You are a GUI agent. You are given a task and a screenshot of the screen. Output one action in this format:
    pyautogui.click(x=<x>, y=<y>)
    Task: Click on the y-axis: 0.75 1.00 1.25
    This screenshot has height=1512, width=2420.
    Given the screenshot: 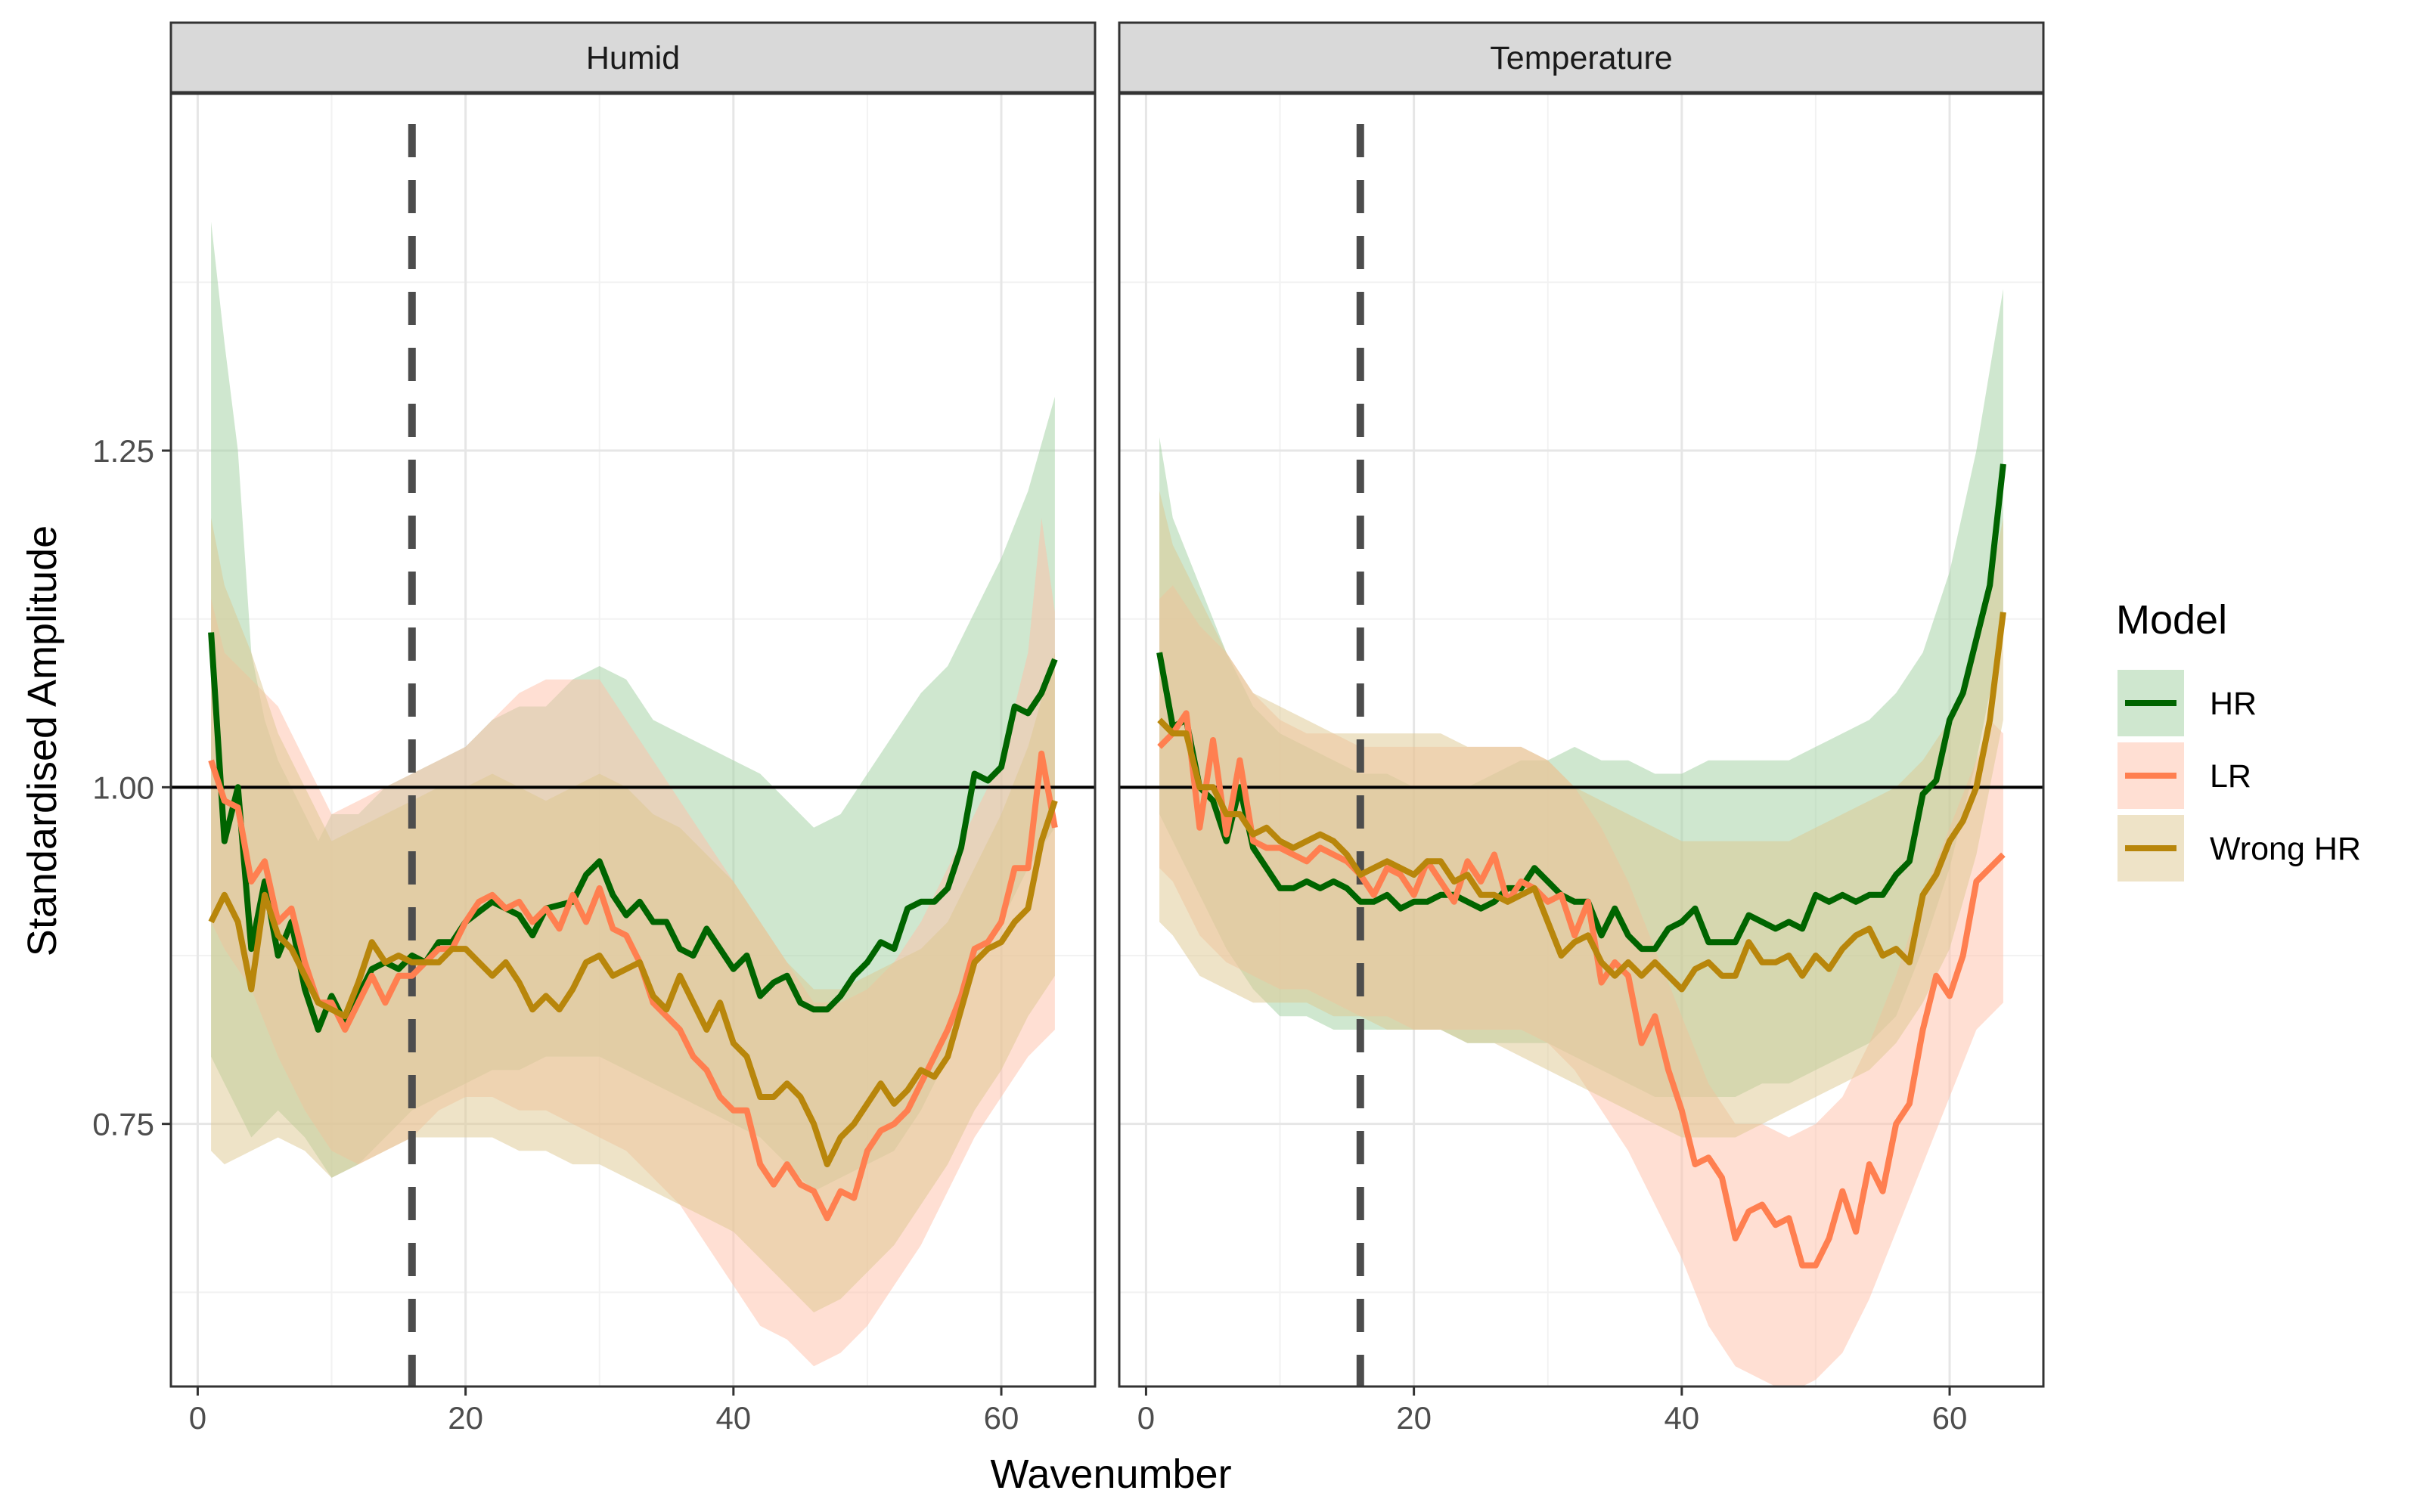 What is the action you would take?
    pyautogui.click(x=131, y=788)
    